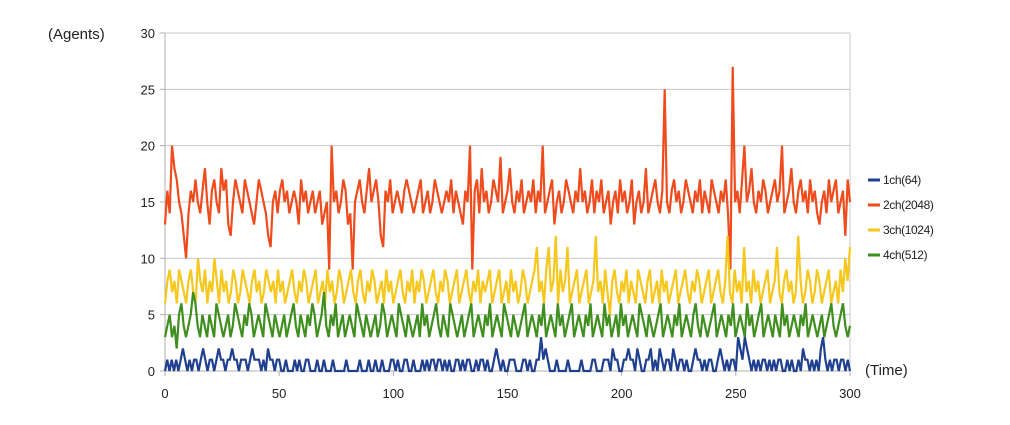 This screenshot has width=1010, height=425. I want to click on x-tick-label: 0, so click(164, 393).